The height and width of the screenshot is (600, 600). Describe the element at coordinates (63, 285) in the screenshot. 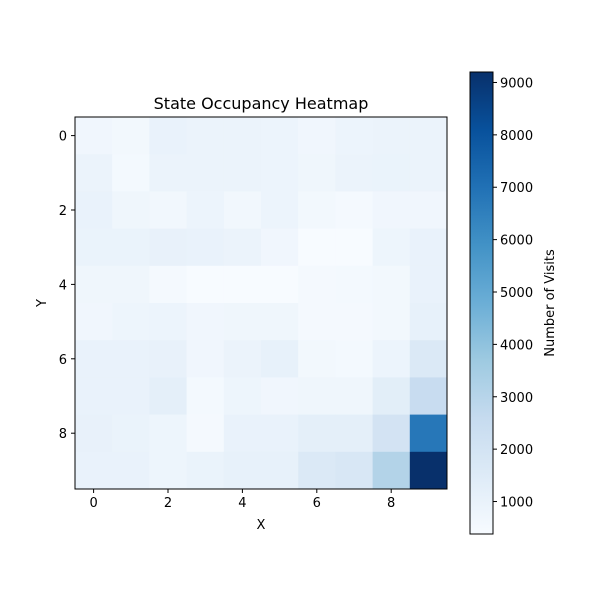

I see `y-tick-label: 4` at that location.